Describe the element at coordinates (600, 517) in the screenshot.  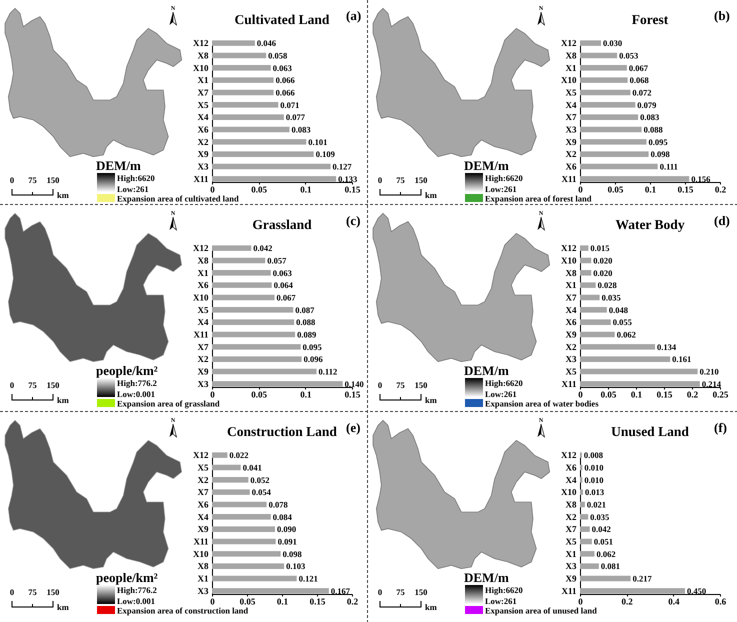
I see `data-label: 0.035` at that location.